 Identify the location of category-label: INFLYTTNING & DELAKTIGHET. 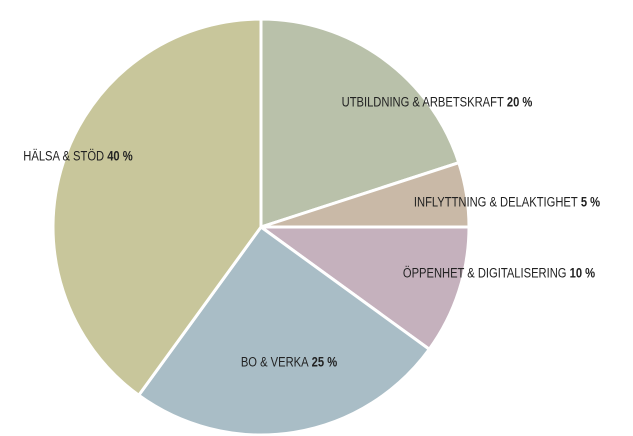
(496, 202).